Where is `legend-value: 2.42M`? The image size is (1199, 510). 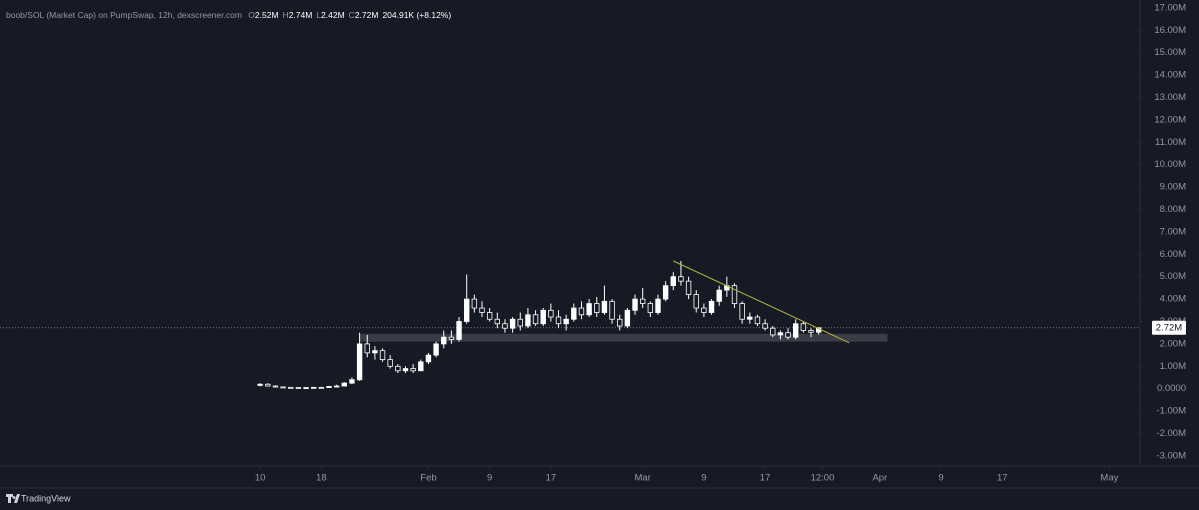 legend-value: 2.42M is located at coordinates (333, 15).